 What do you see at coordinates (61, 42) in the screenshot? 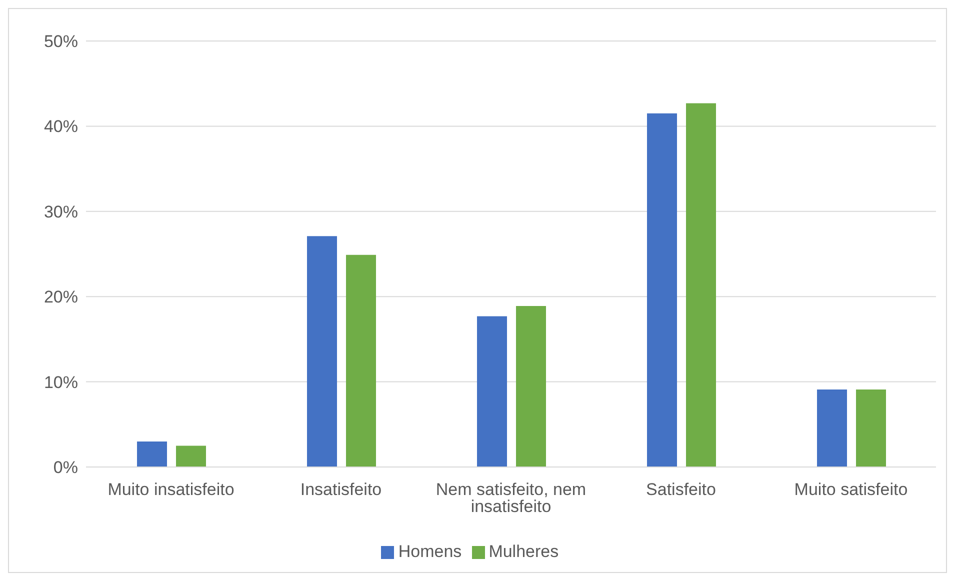
I see `y-tick-label: 50%` at bounding box center [61, 42].